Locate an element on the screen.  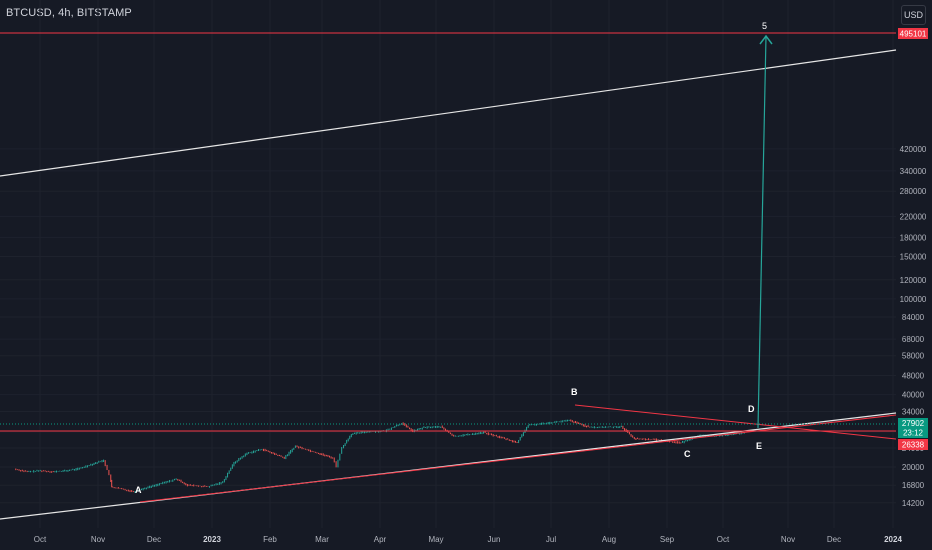
y-tick-label: 14200 is located at coordinates (913, 503).